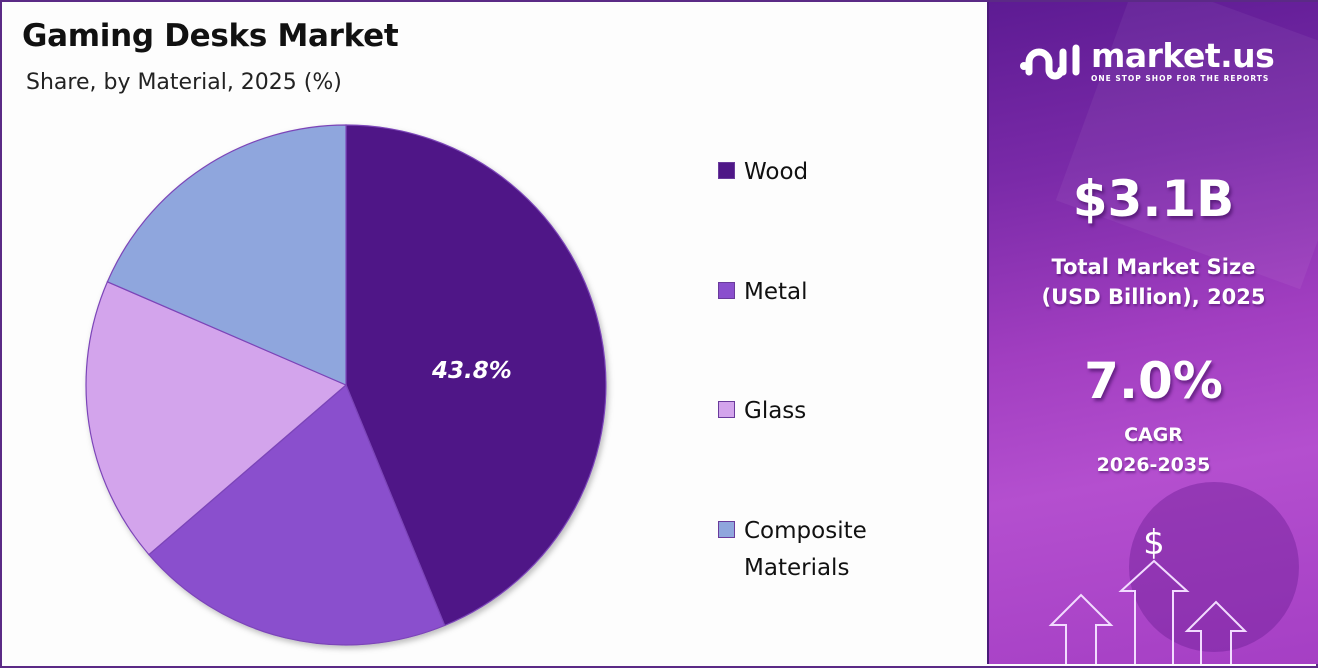 The height and width of the screenshot is (668, 1318). I want to click on legend-swatch-wood, so click(726, 170).